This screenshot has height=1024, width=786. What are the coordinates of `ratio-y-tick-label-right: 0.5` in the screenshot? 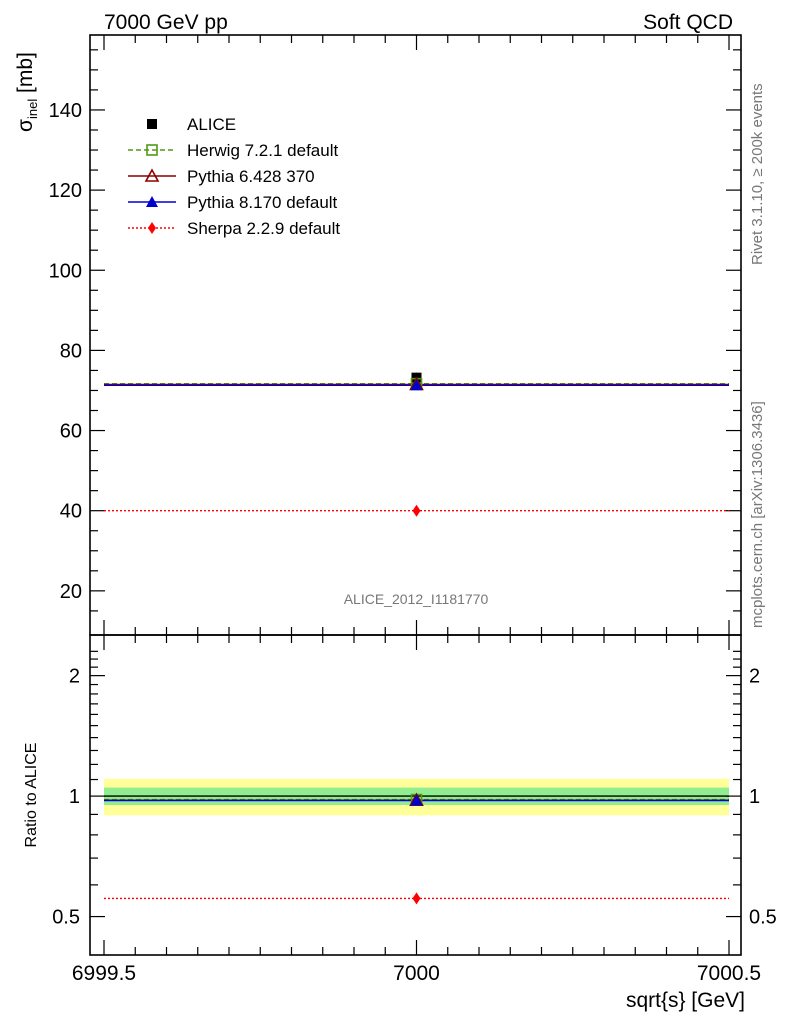 It's located at (763, 918).